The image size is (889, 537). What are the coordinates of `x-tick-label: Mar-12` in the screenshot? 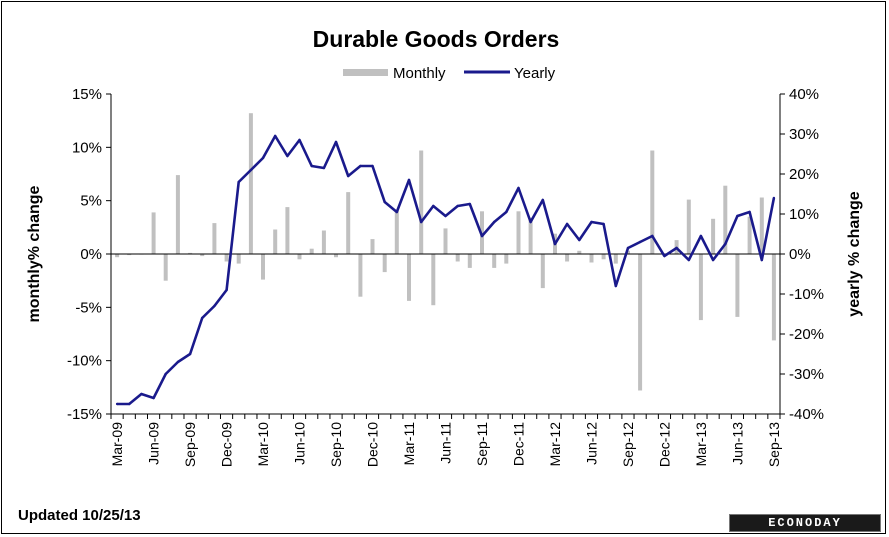 It's located at (555, 444).